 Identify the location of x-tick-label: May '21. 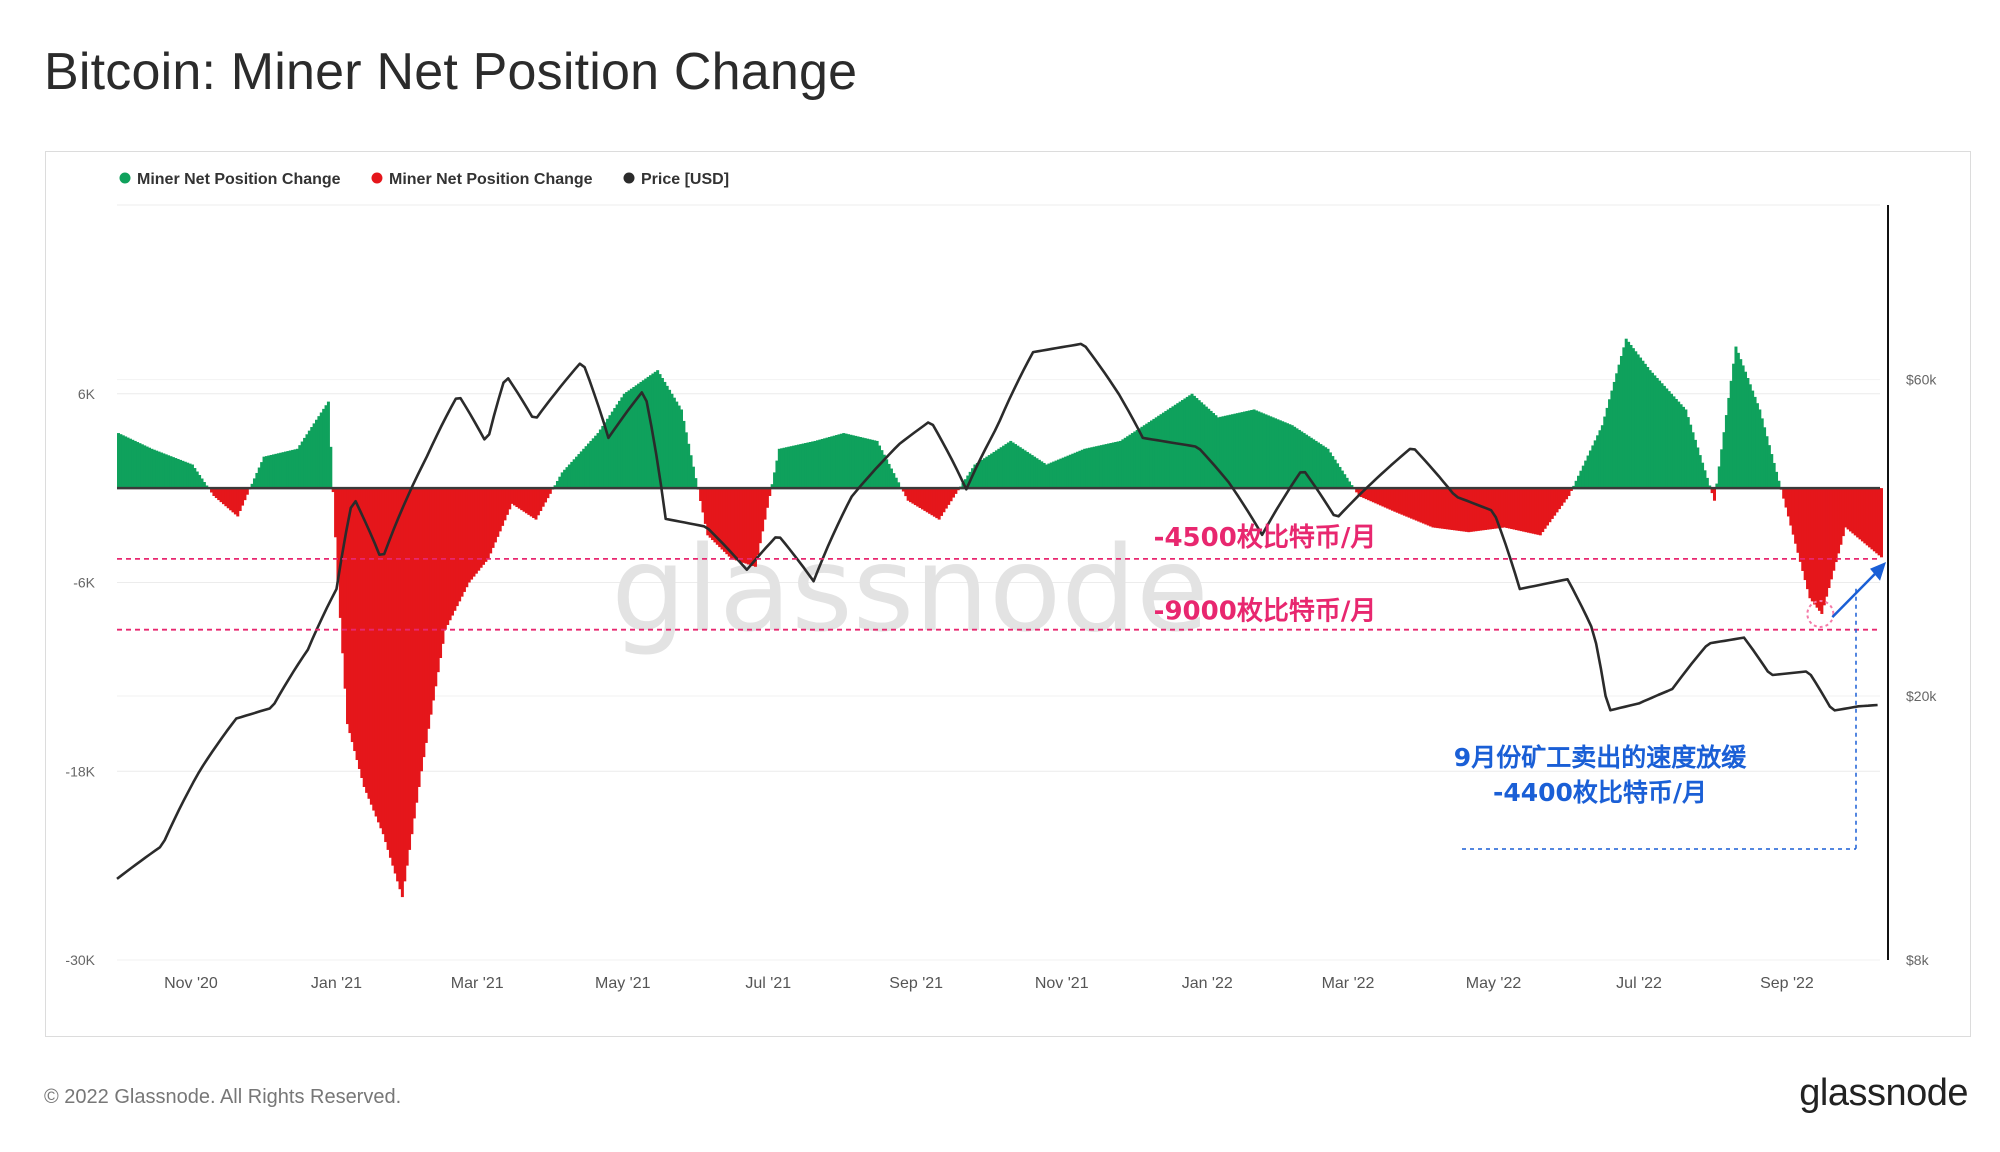
(623, 983).